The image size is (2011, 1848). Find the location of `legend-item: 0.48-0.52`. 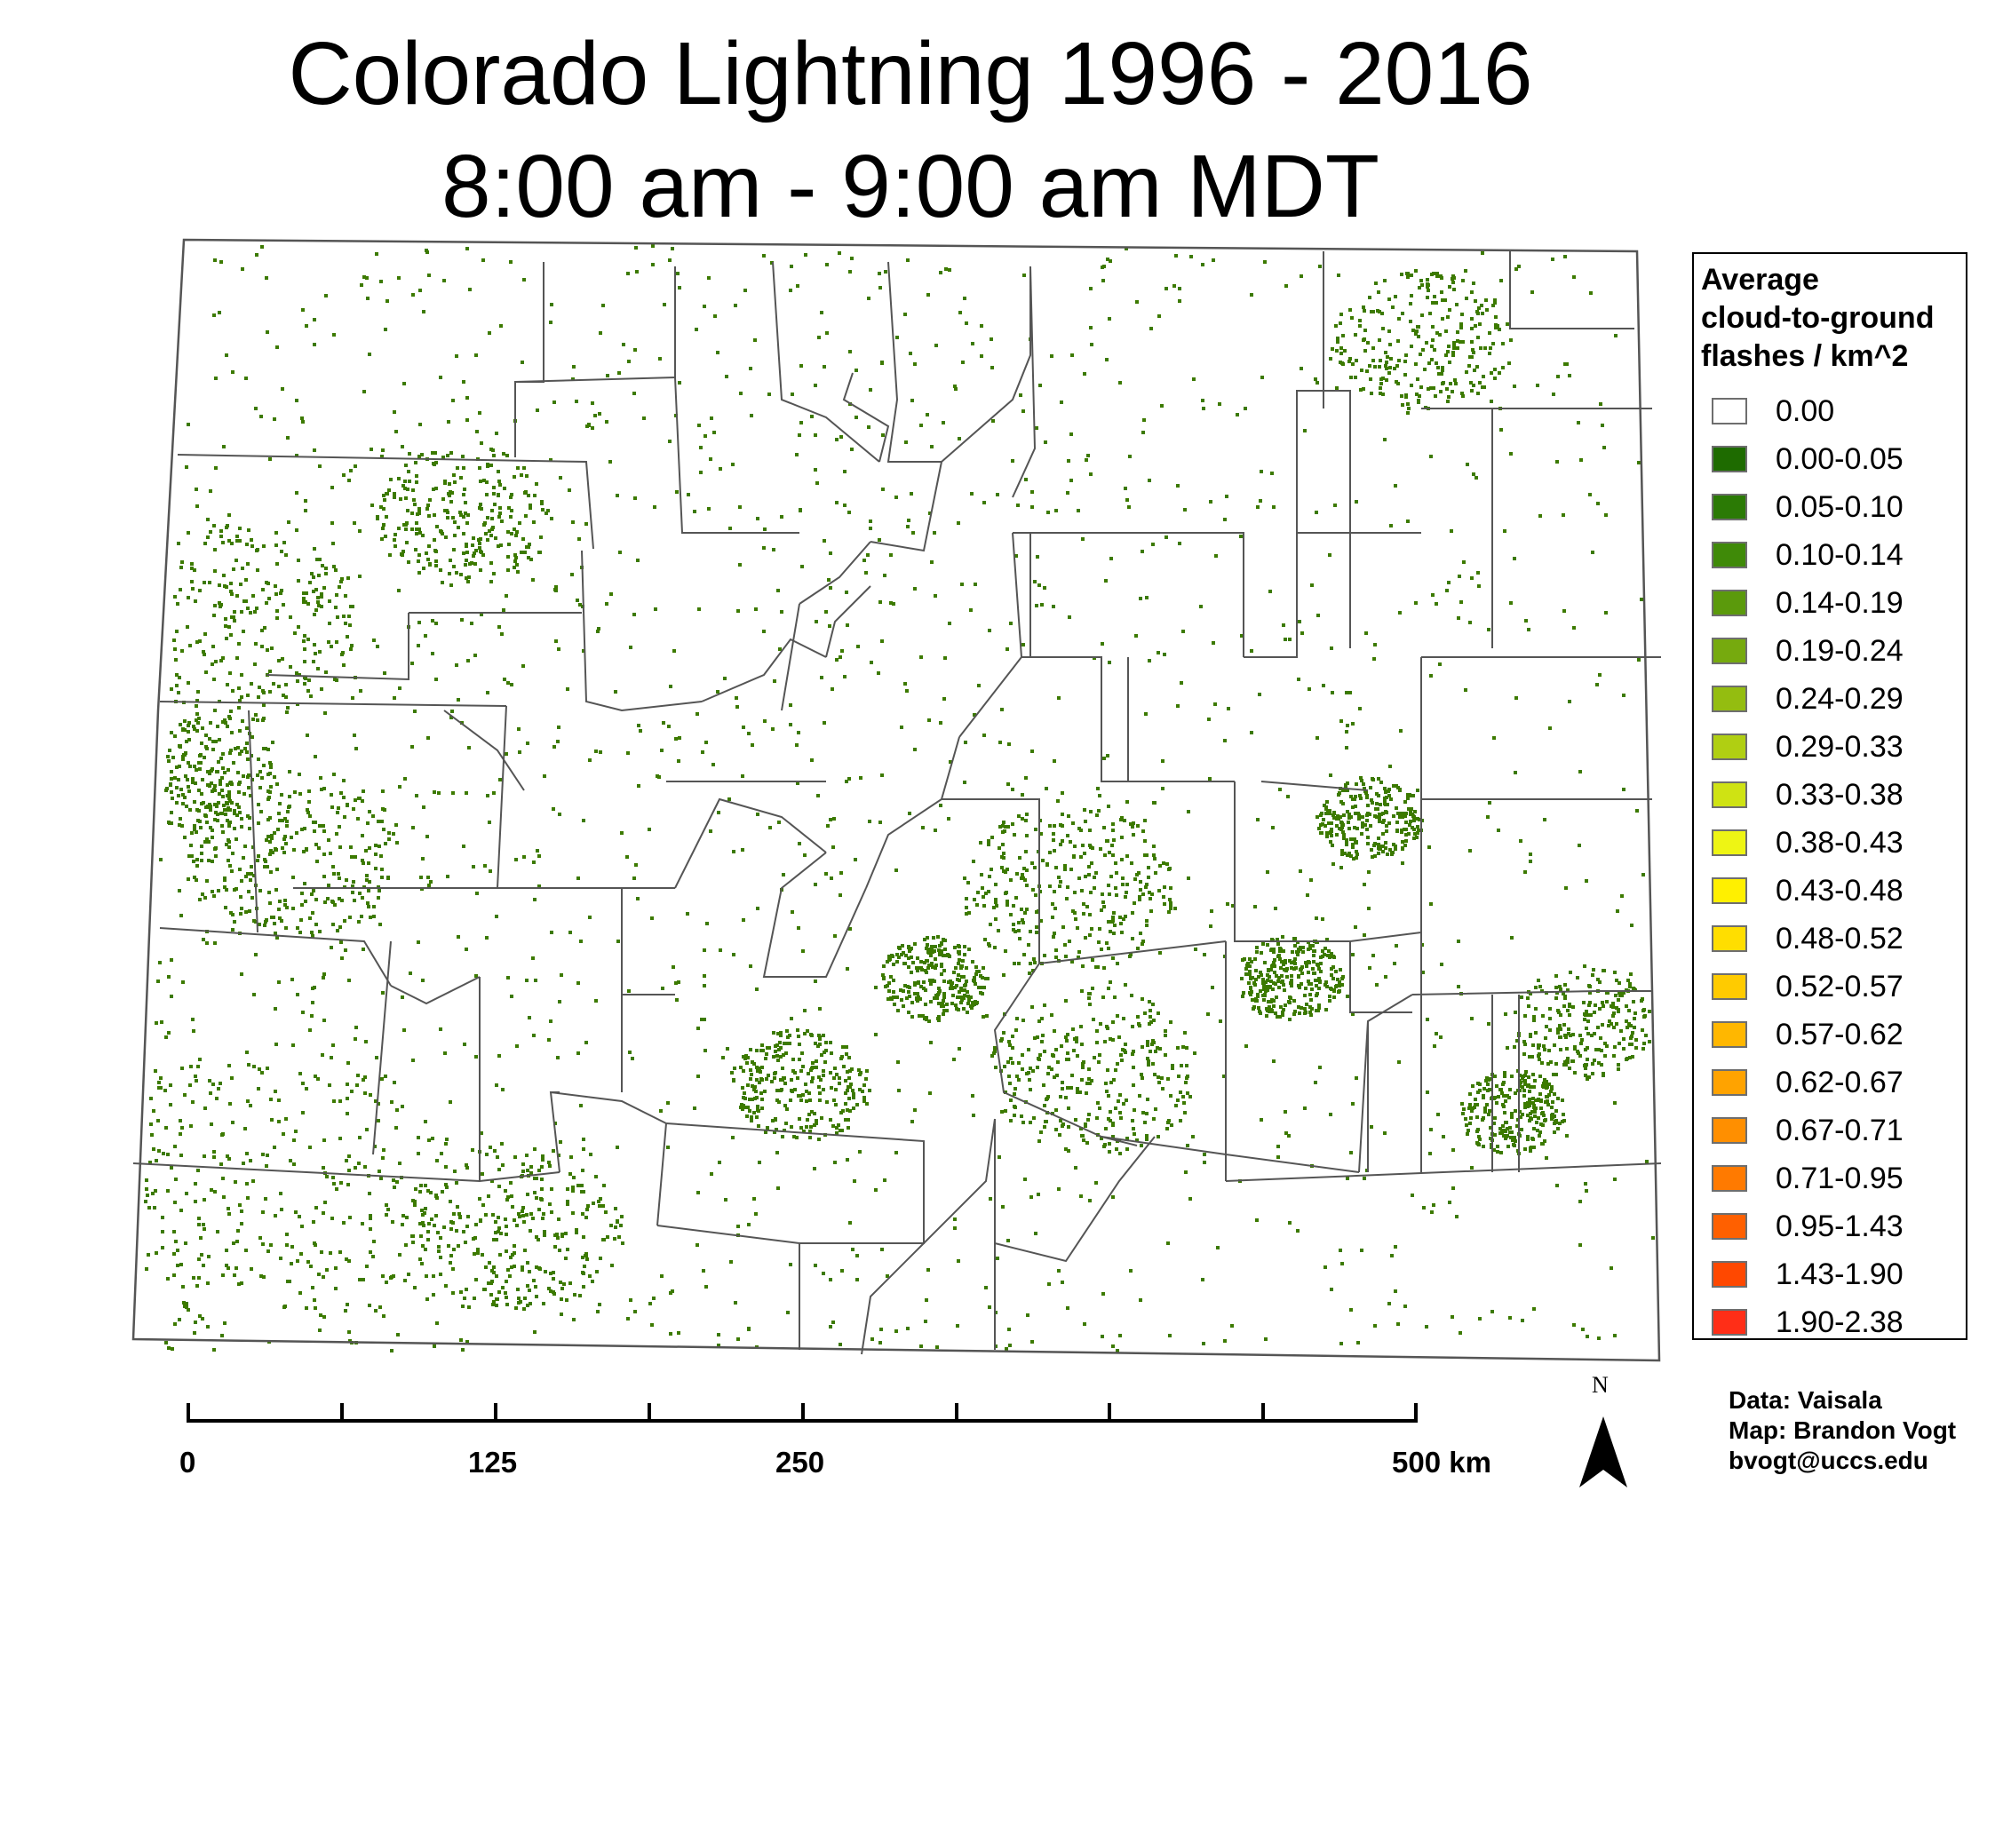

legend-item: 0.48-0.52 is located at coordinates (1836, 938).